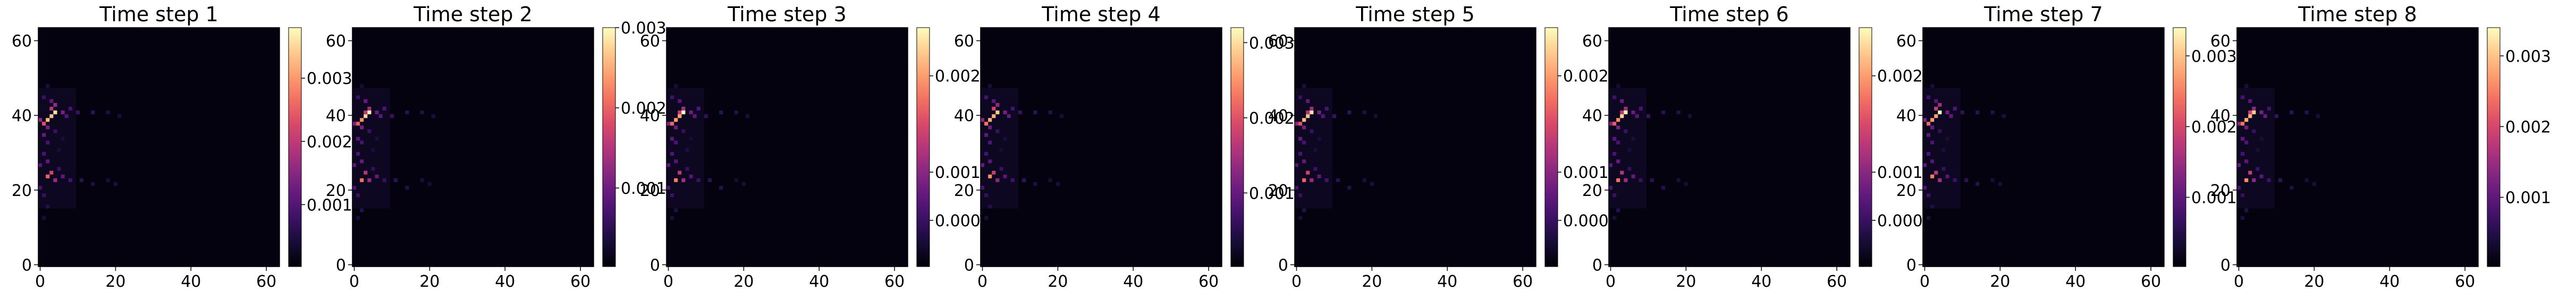  What do you see at coordinates (1372, 281) in the screenshot?
I see `x-tick-label: 20` at bounding box center [1372, 281].